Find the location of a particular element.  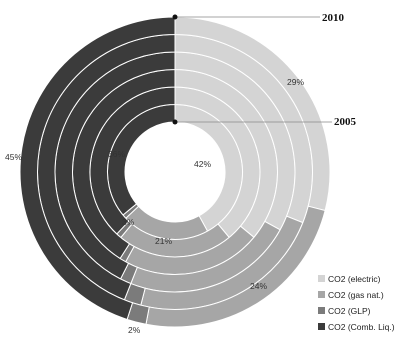

legend-swatch-electric is located at coordinates (321, 278).